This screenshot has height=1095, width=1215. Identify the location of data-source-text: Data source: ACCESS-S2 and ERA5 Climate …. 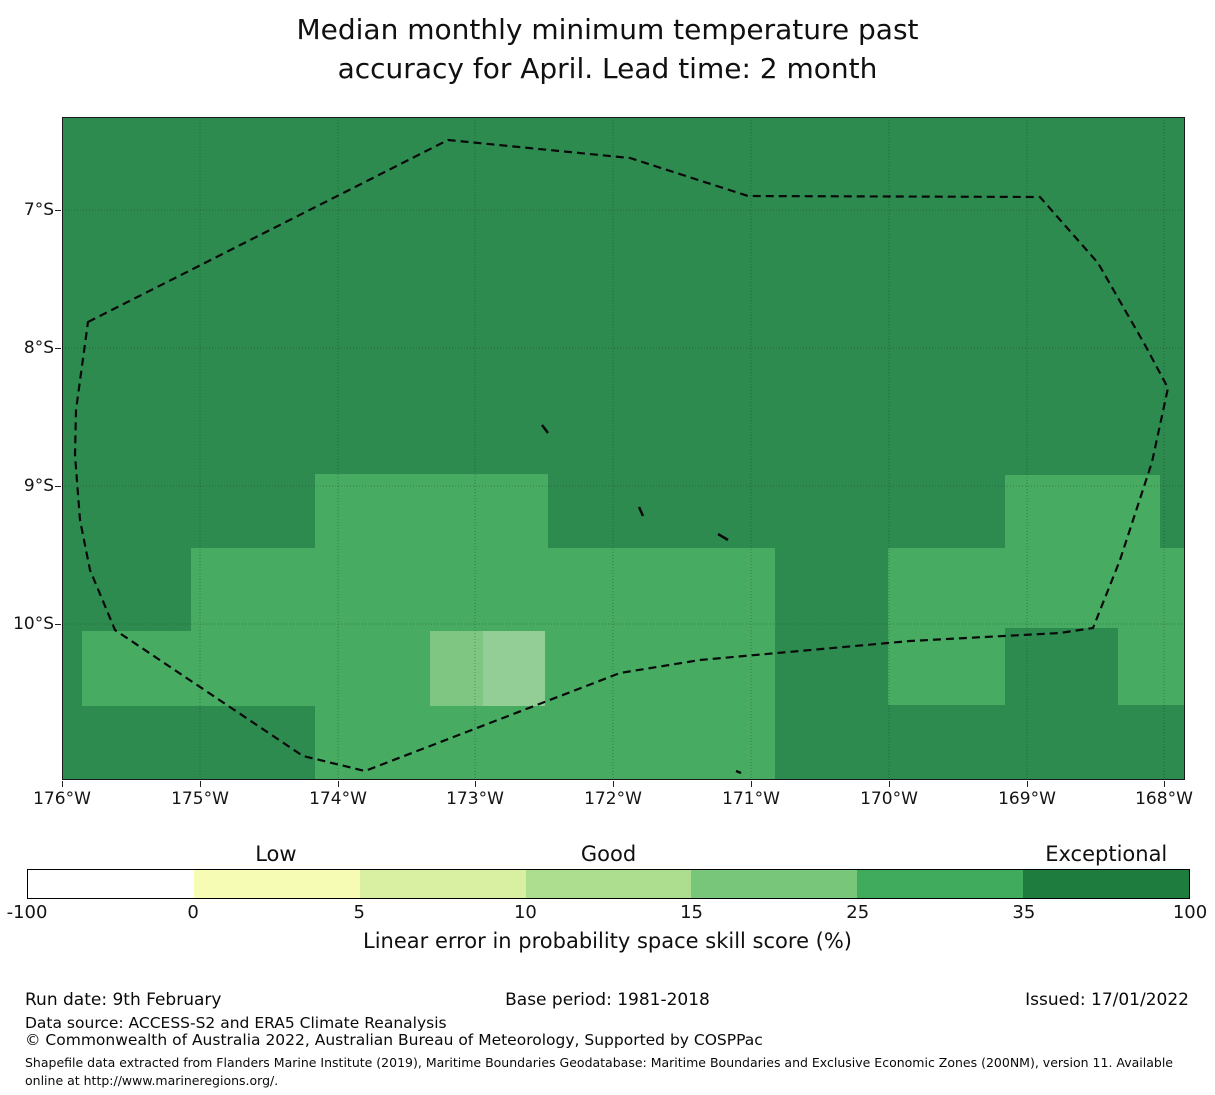
(236, 1023).